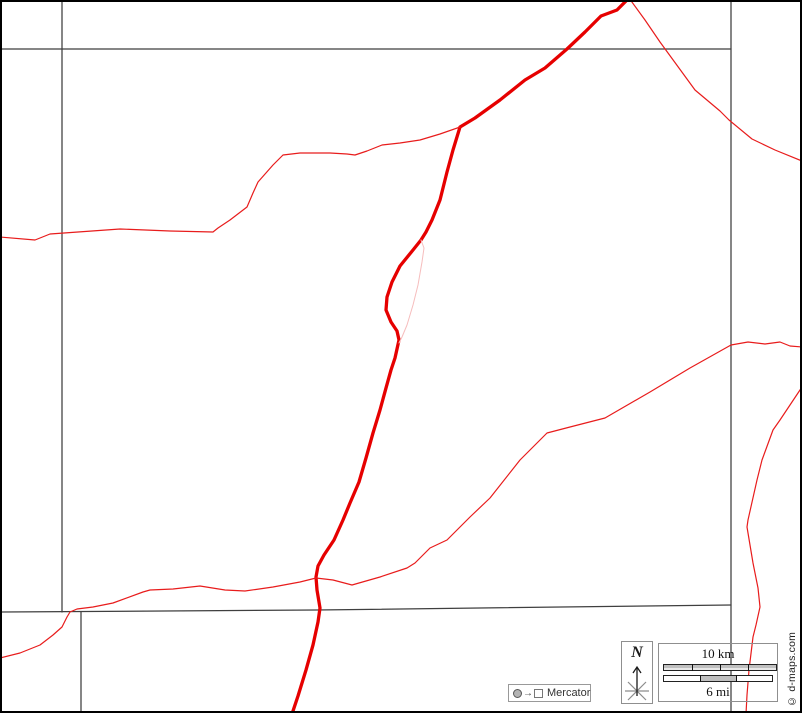 This screenshot has height=713, width=802. I want to click on projection-arrow-icon: →, so click(528, 693).